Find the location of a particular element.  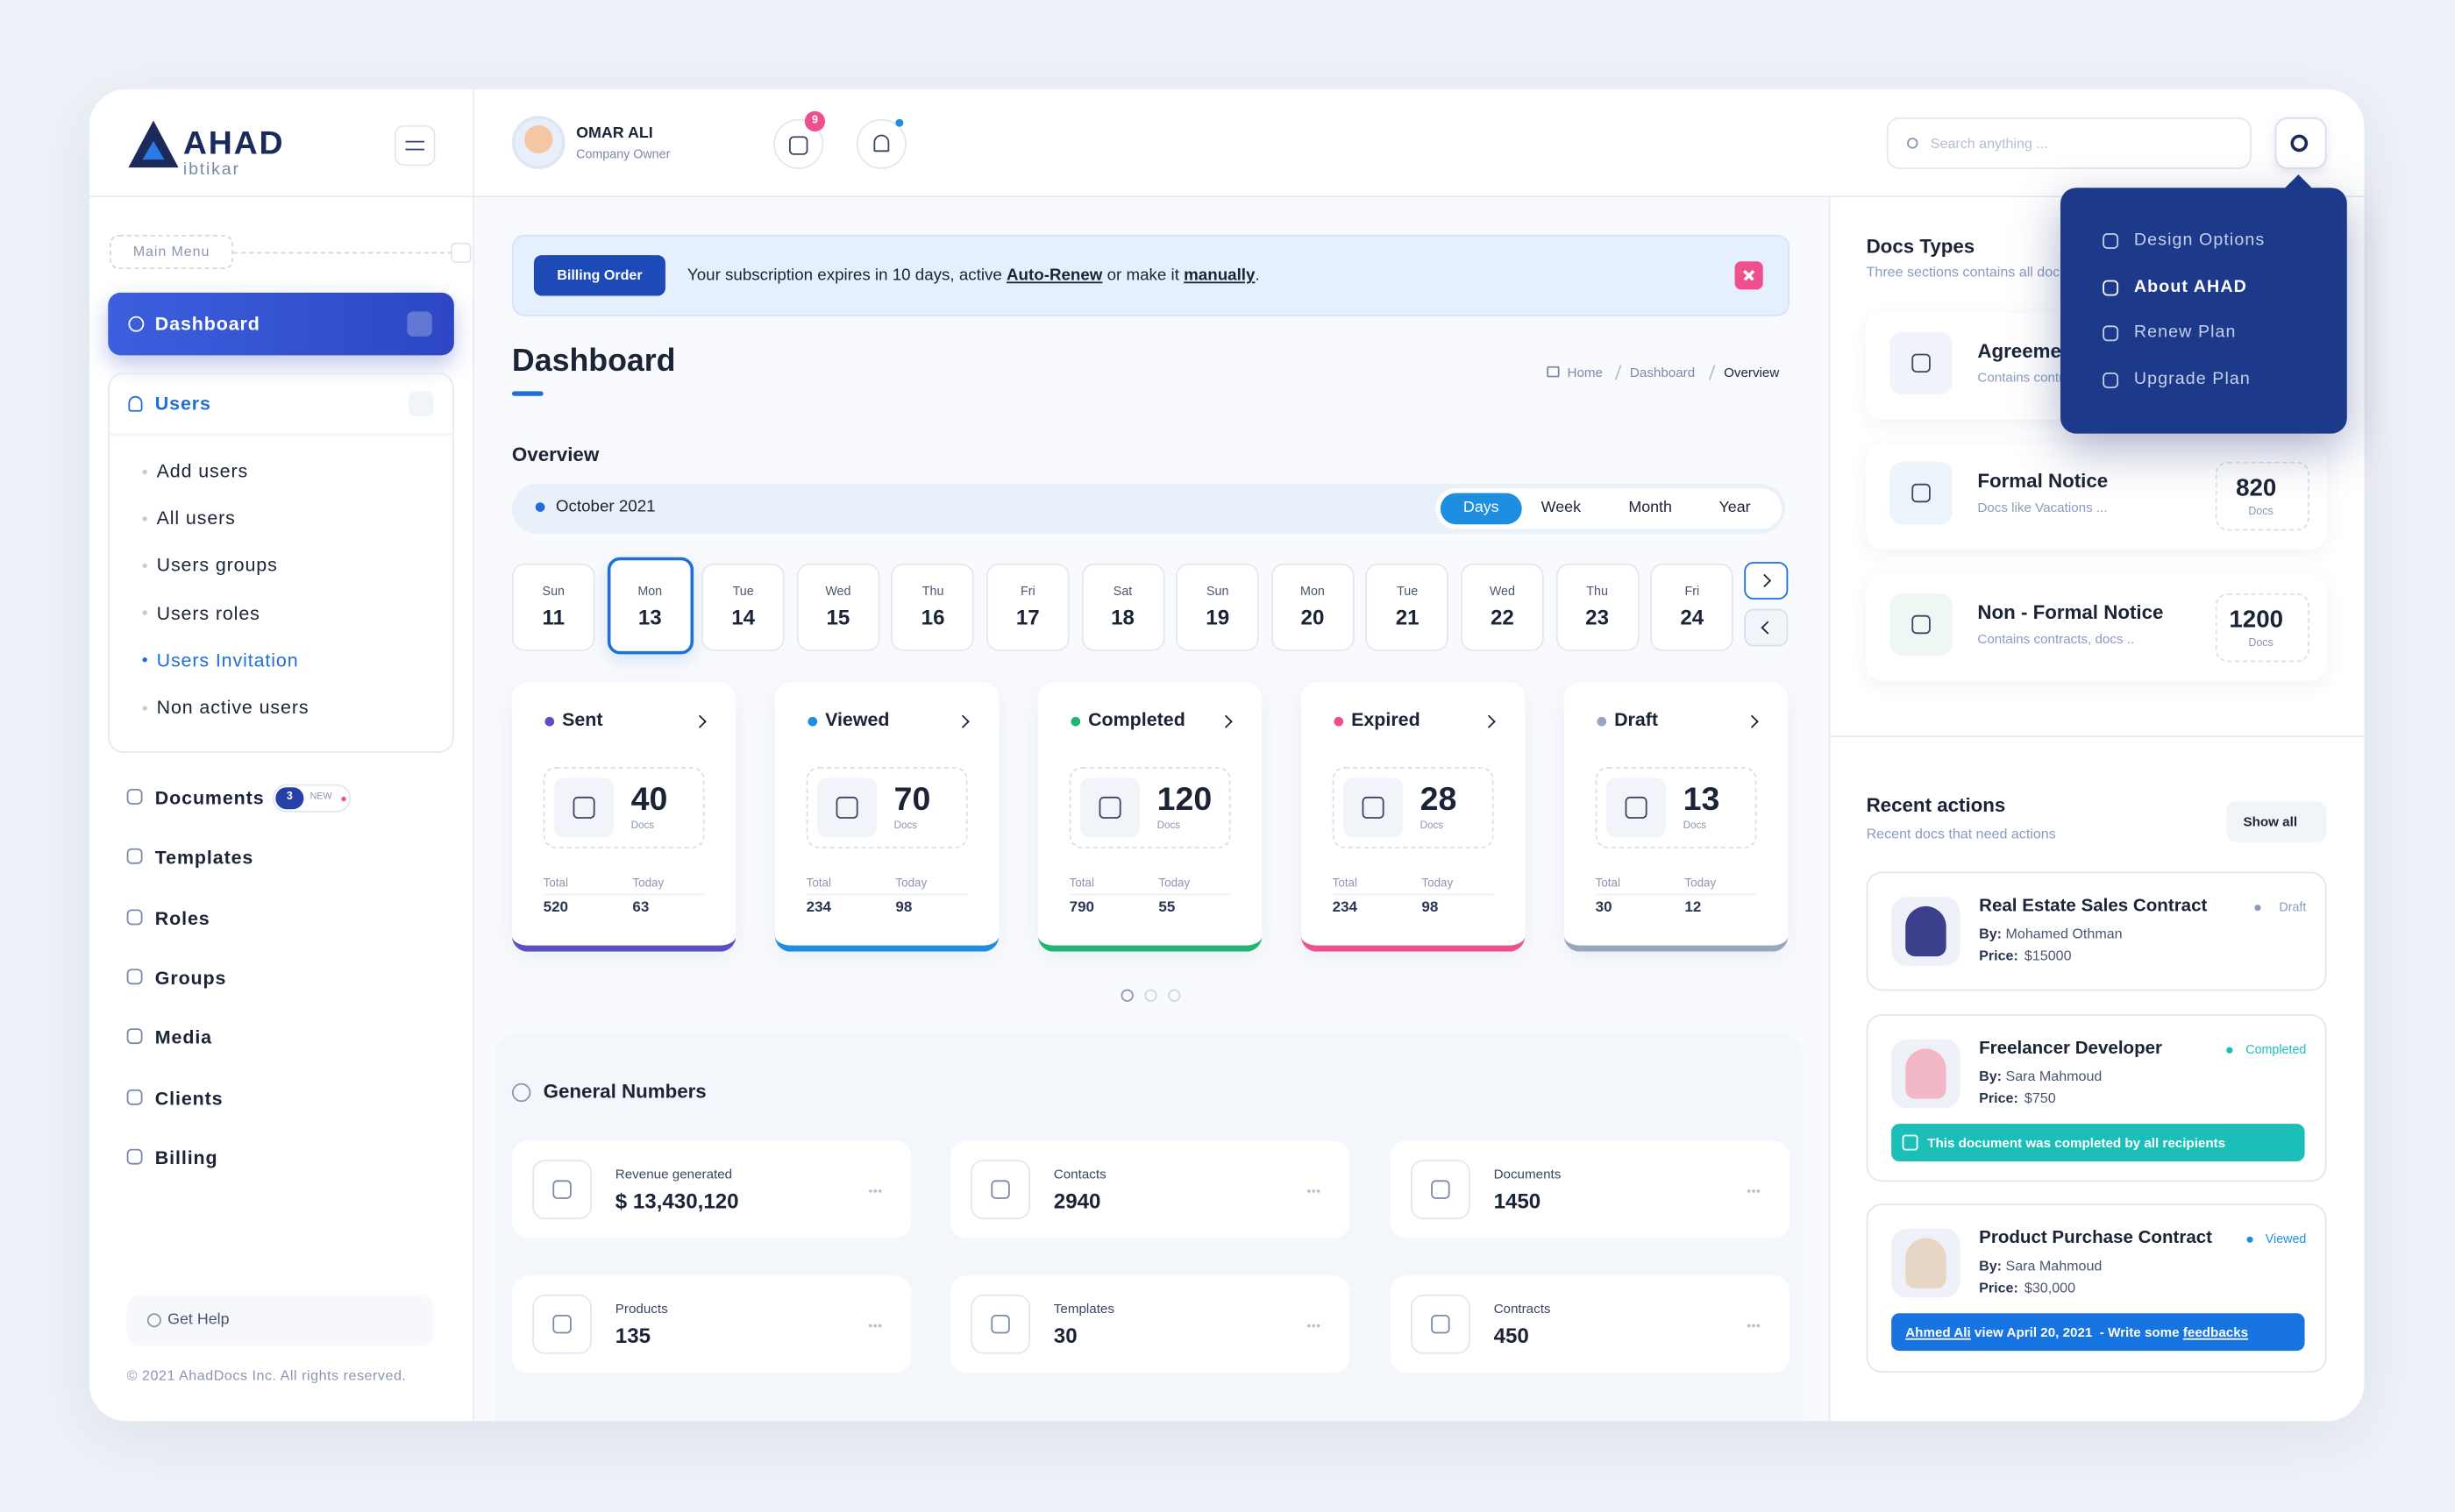

help-button is located at coordinates (280, 1320).